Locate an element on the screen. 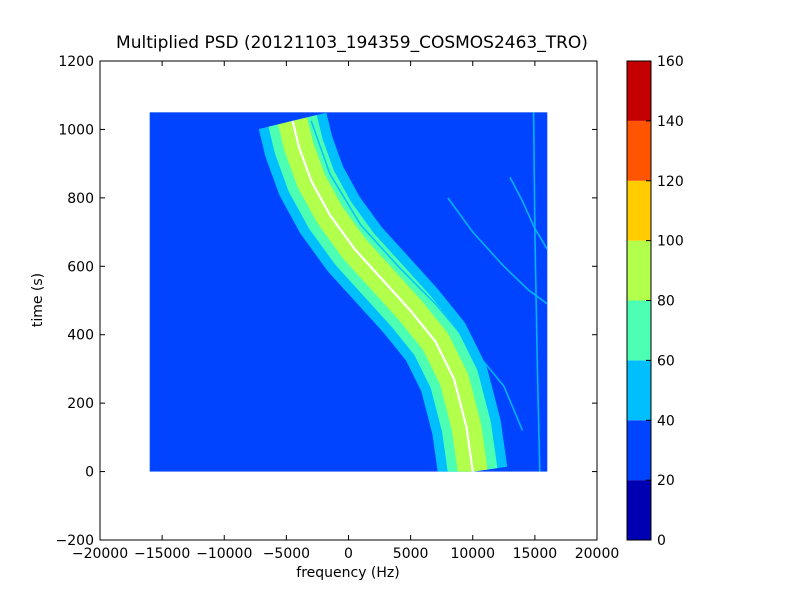  y-tick-label: 1200 is located at coordinates (76, 62).